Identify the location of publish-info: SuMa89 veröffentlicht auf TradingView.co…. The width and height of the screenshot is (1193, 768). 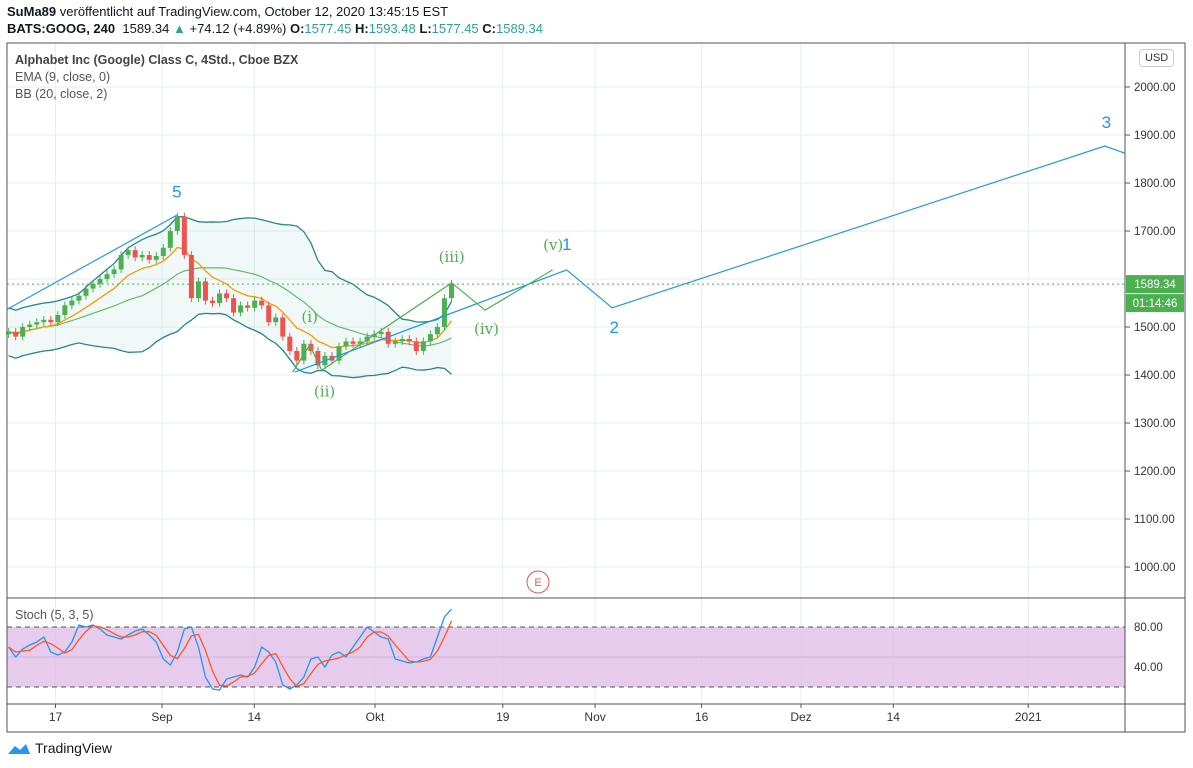
(227, 11).